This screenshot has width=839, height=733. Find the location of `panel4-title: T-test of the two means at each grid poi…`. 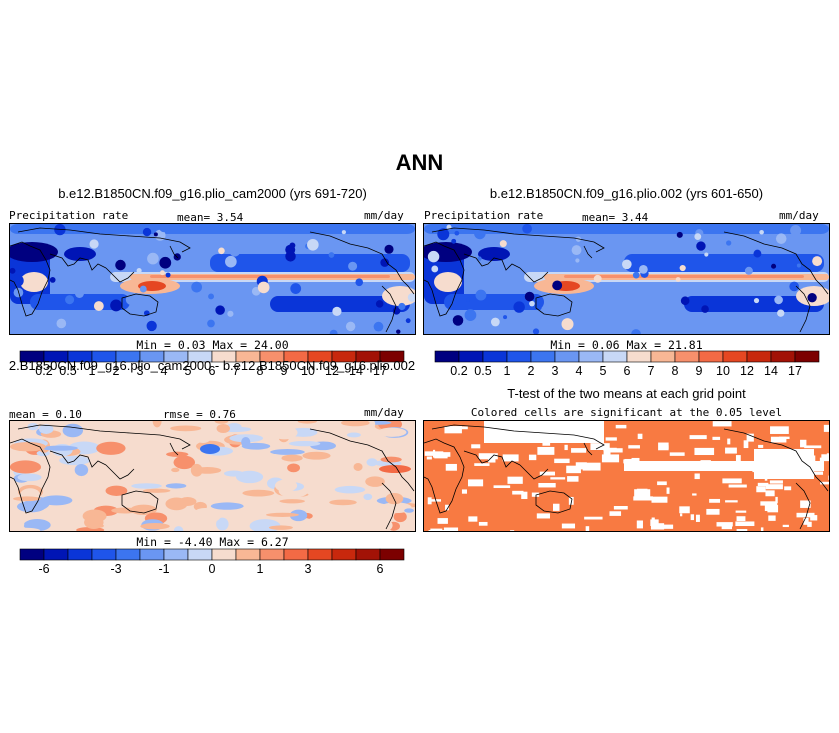

panel4-title: T-test of the two means at each grid poi… is located at coordinates (626, 393).